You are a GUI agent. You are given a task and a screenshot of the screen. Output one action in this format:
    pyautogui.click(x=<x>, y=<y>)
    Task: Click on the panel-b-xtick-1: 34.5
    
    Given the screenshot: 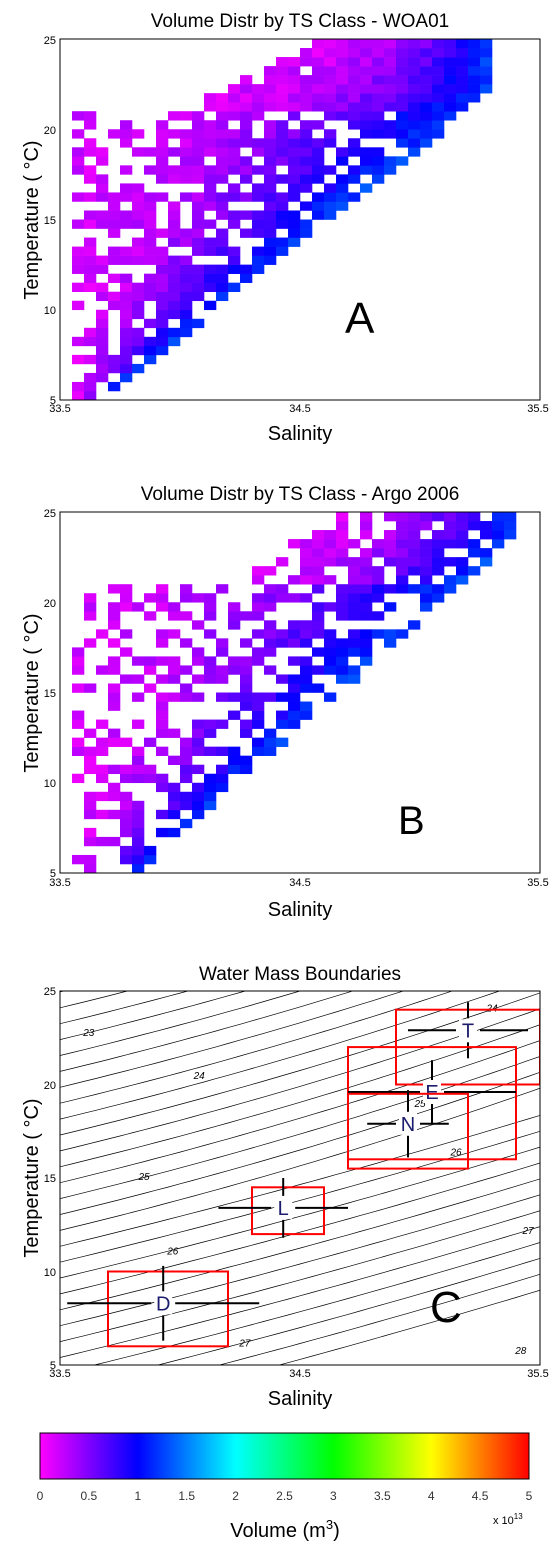 What is the action you would take?
    pyautogui.click(x=299, y=883)
    